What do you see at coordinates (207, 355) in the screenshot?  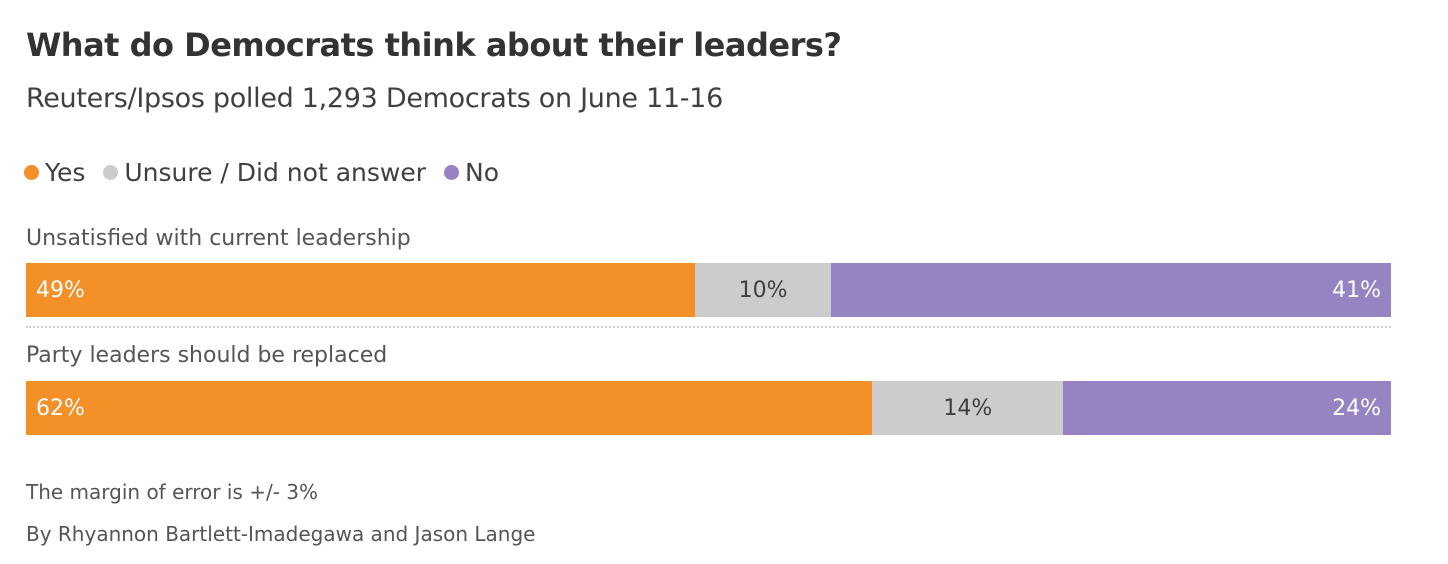 I see `row-label: Party leaders should be replaced` at bounding box center [207, 355].